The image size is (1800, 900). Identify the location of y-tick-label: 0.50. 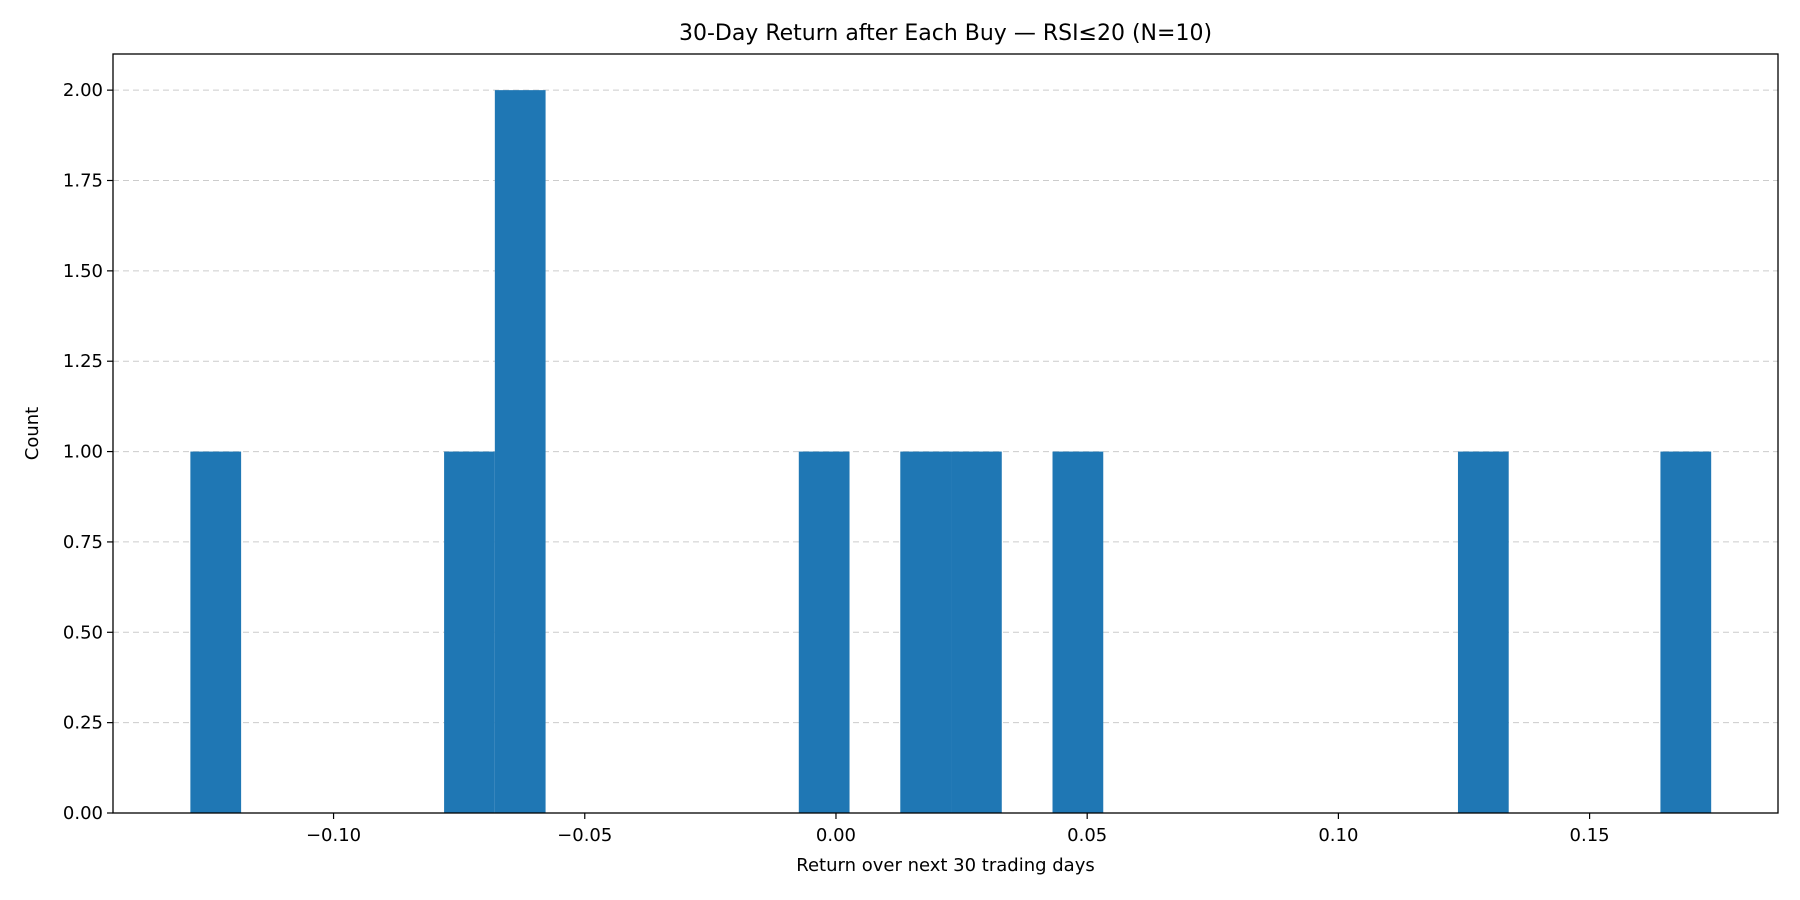
(83, 632).